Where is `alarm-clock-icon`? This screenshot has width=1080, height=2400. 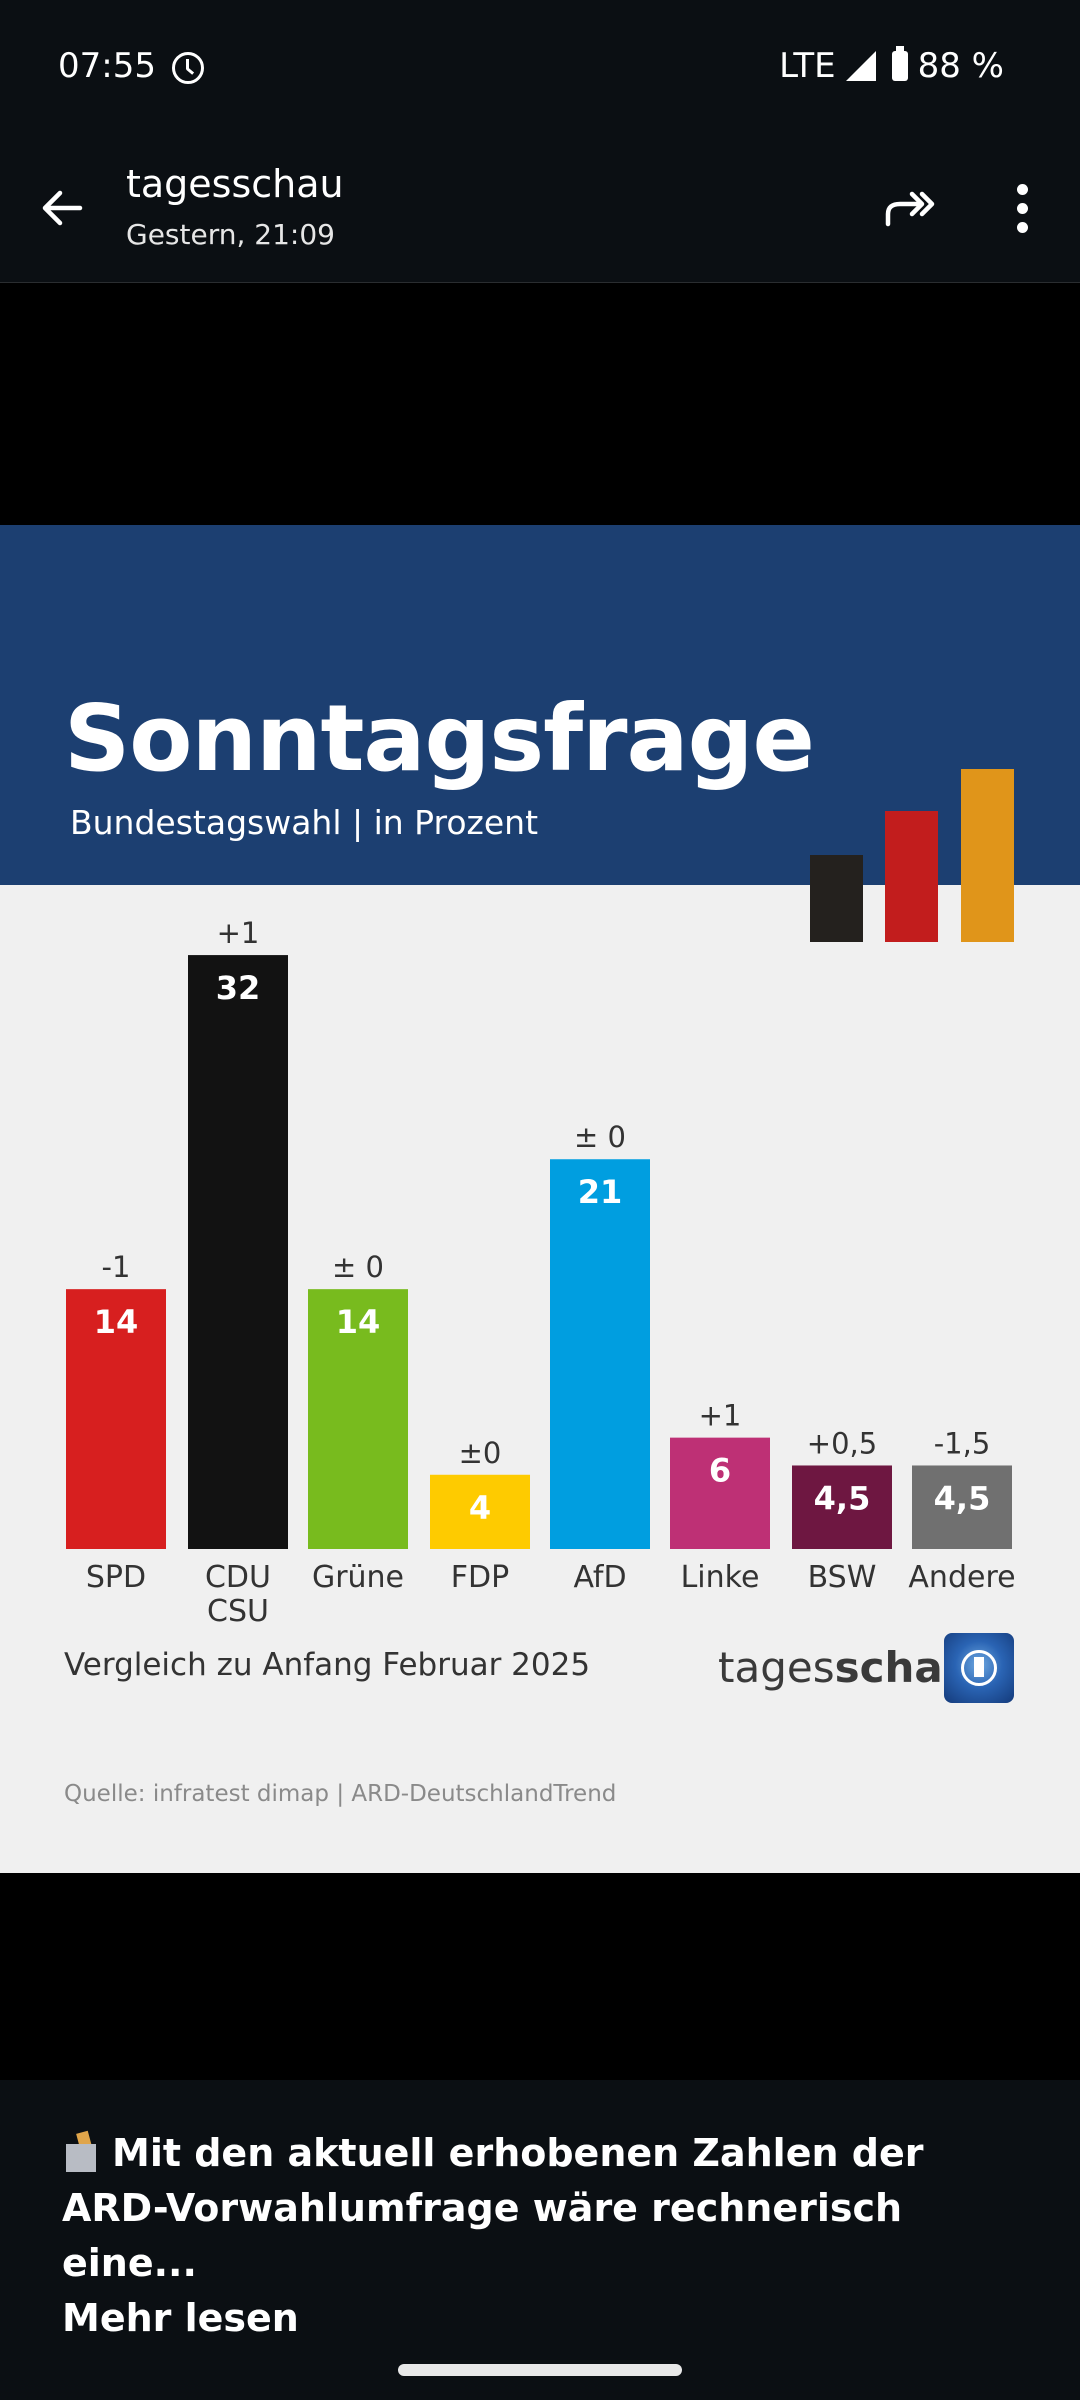 alarm-clock-icon is located at coordinates (188, 68).